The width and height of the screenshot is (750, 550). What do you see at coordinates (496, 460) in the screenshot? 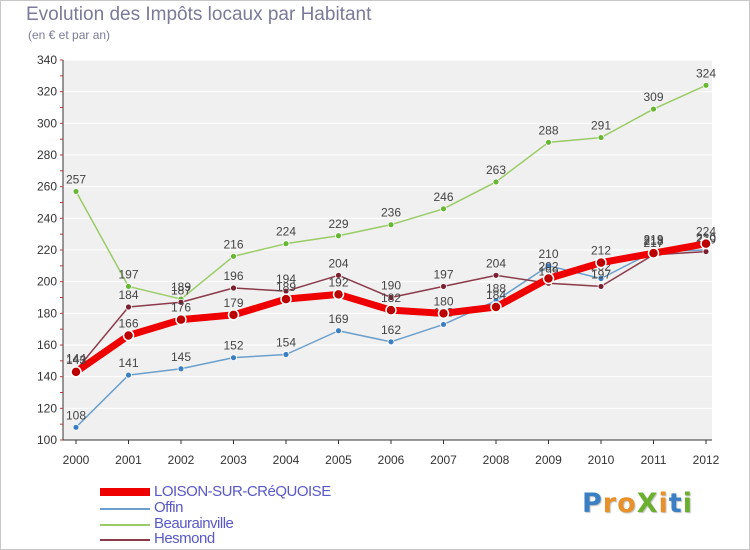
I see `x-tick-label: 2008` at bounding box center [496, 460].